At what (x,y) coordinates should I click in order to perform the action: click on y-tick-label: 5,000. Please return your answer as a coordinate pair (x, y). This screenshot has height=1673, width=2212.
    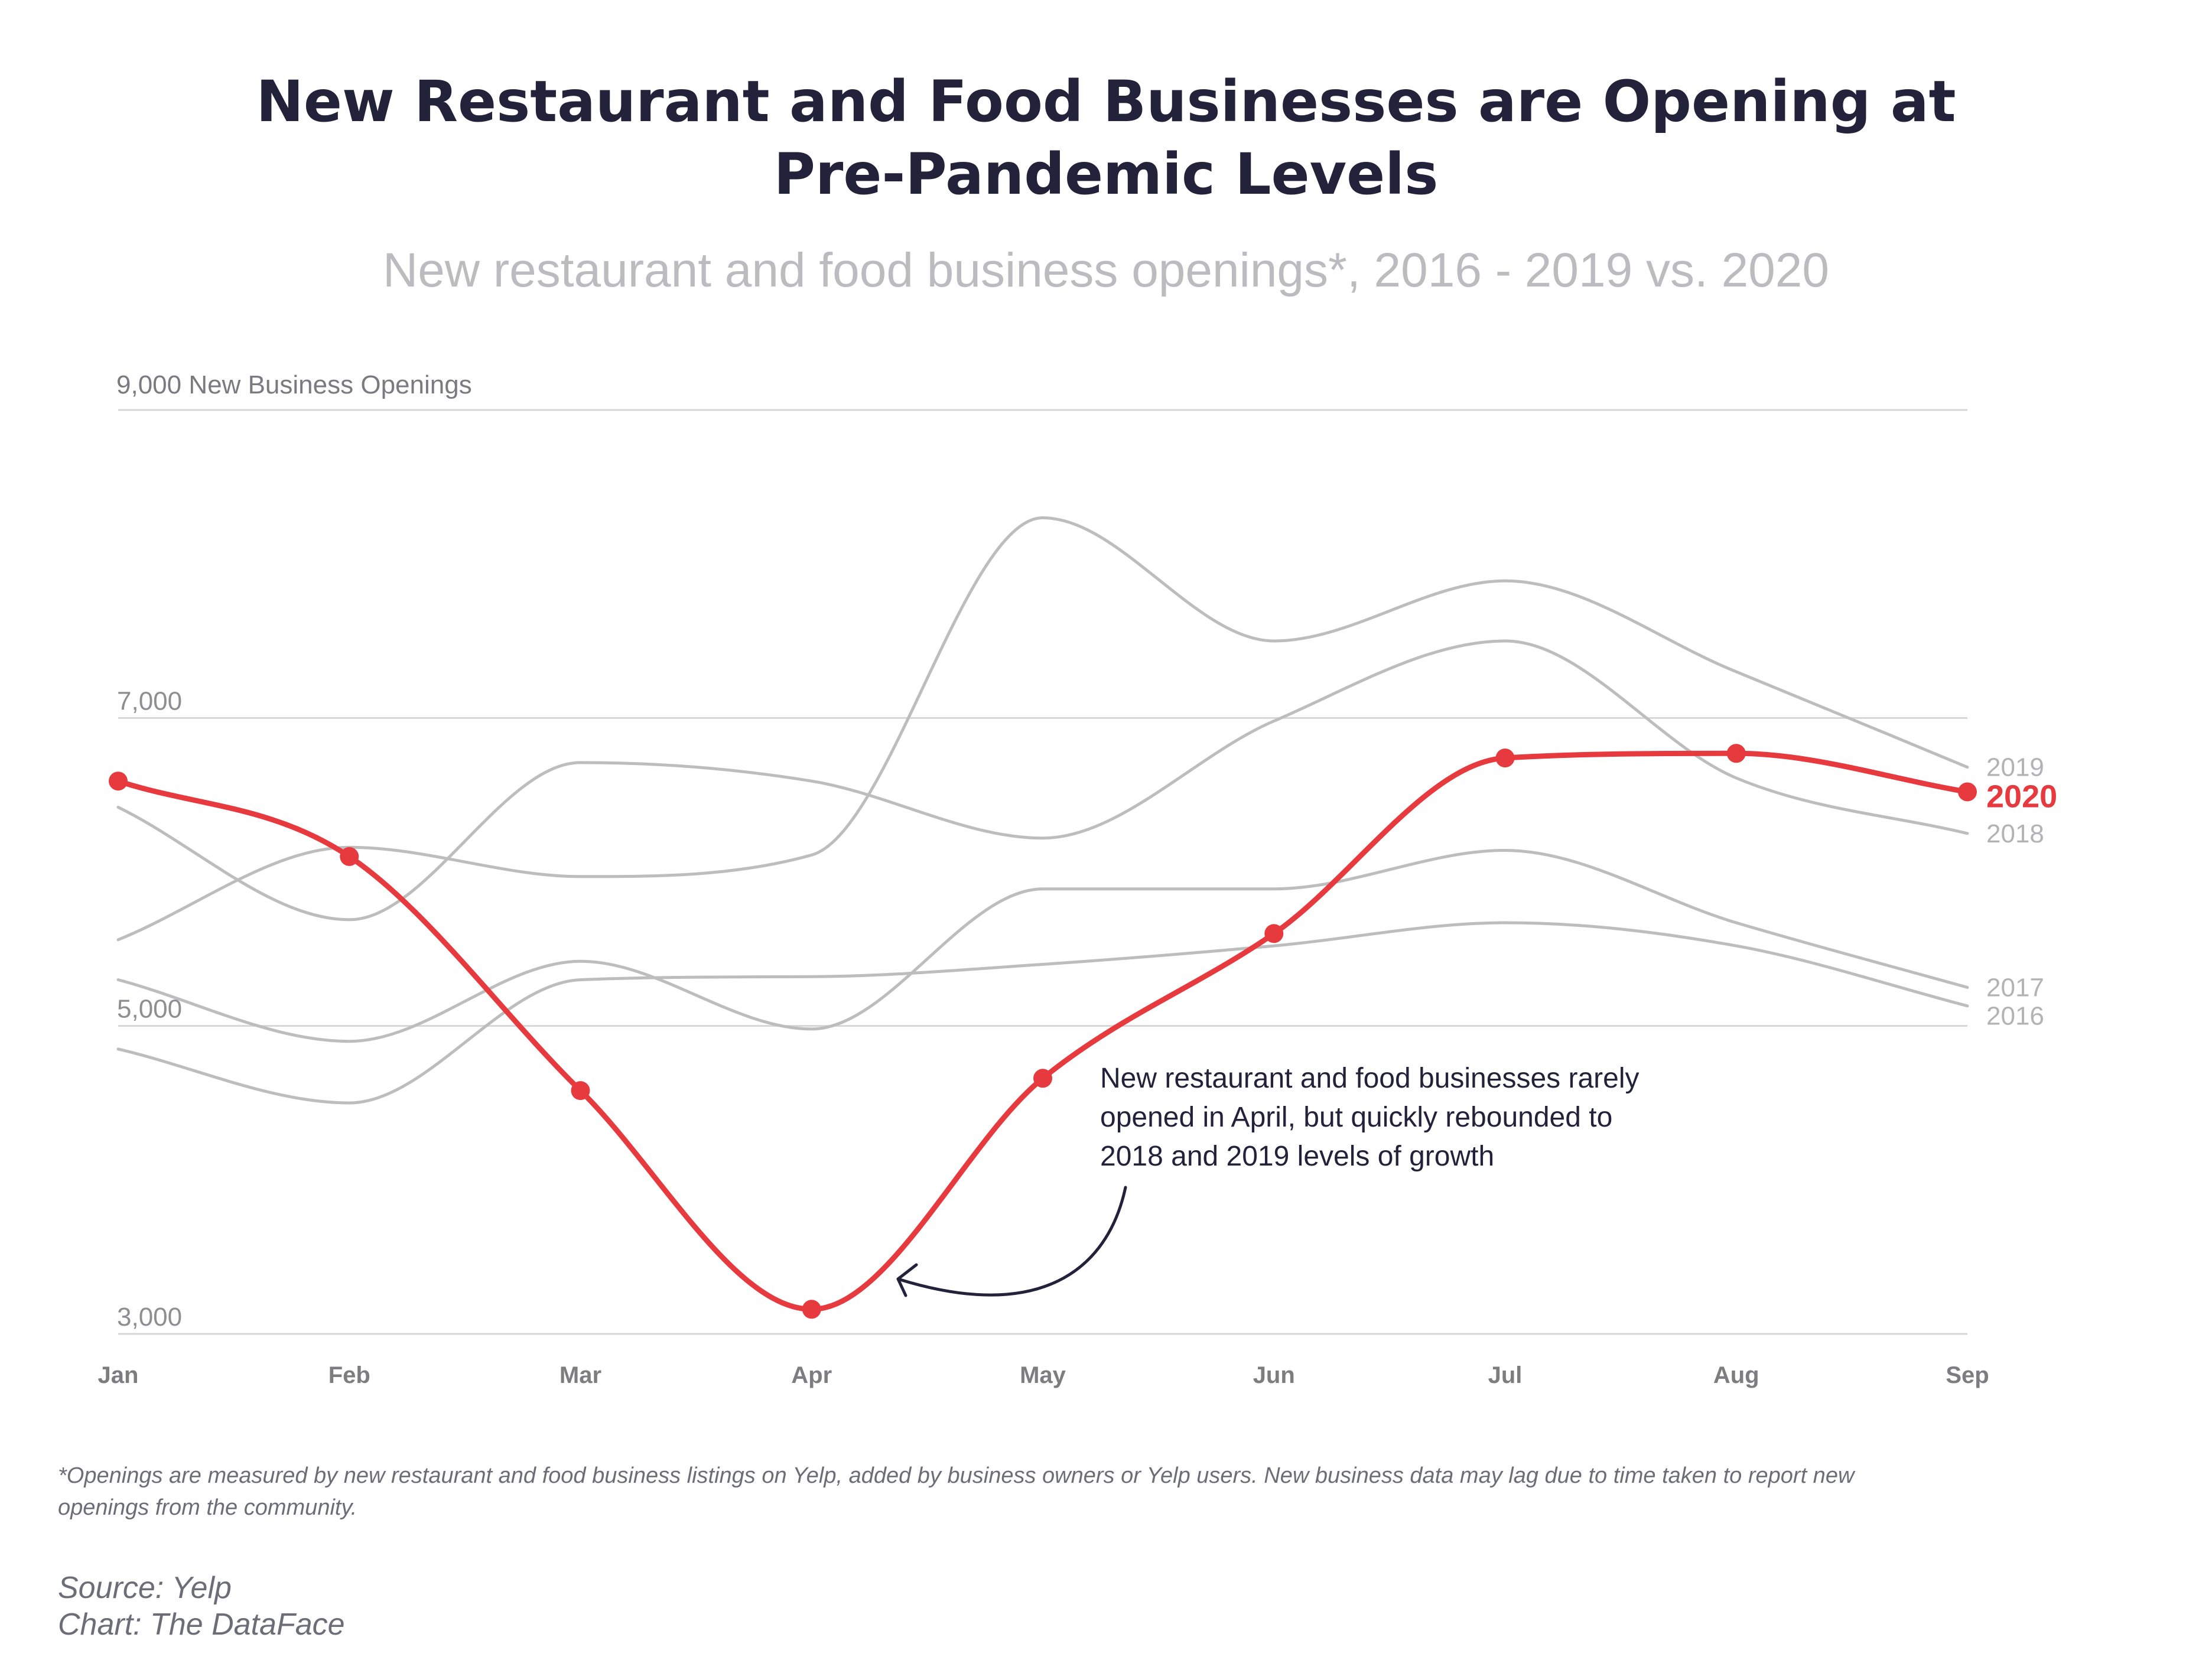
    Looking at the image, I should click on (149, 1009).